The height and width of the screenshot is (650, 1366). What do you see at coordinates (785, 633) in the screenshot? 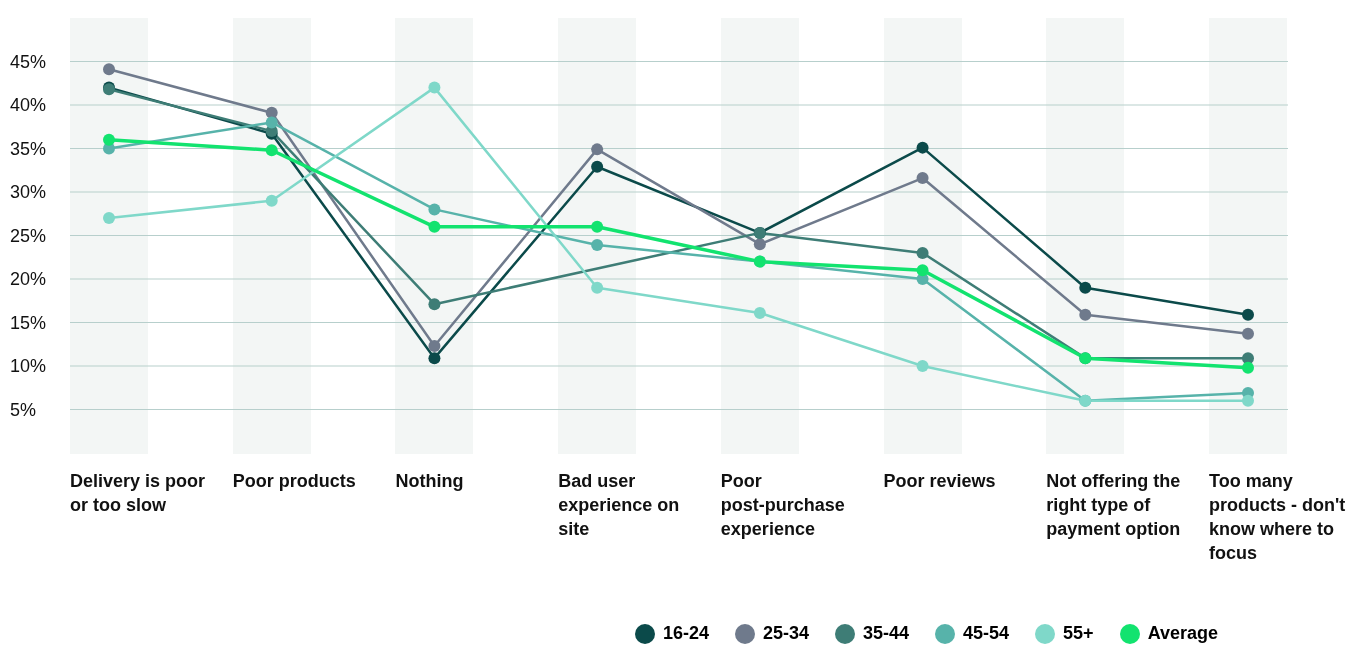
I see `legend-label: 25-34` at bounding box center [785, 633].